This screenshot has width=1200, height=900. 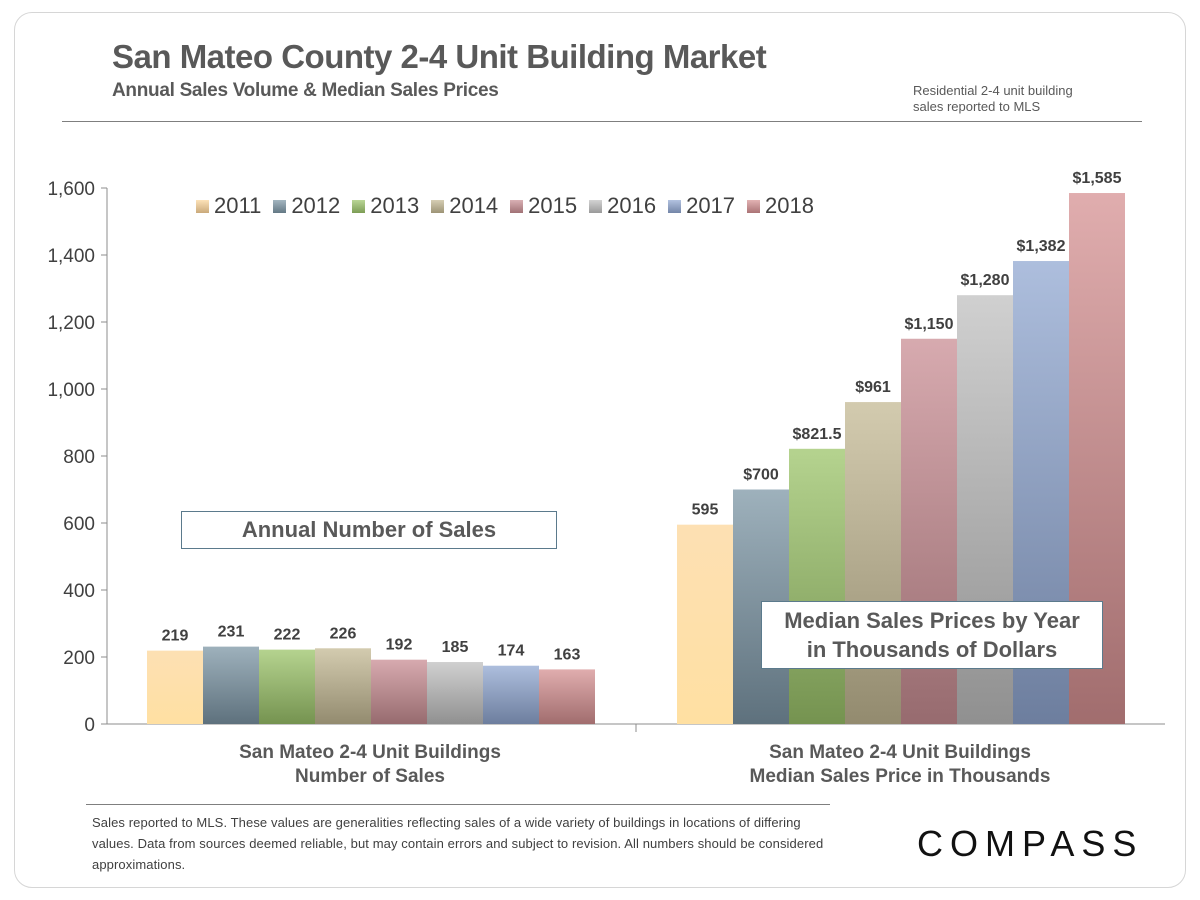 What do you see at coordinates (711, 205) in the screenshot?
I see `legend-label: 2017` at bounding box center [711, 205].